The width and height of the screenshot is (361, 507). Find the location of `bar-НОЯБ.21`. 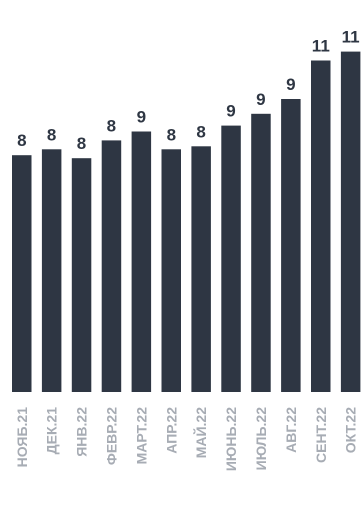

bar-НОЯБ.21 is located at coordinates (22, 273).